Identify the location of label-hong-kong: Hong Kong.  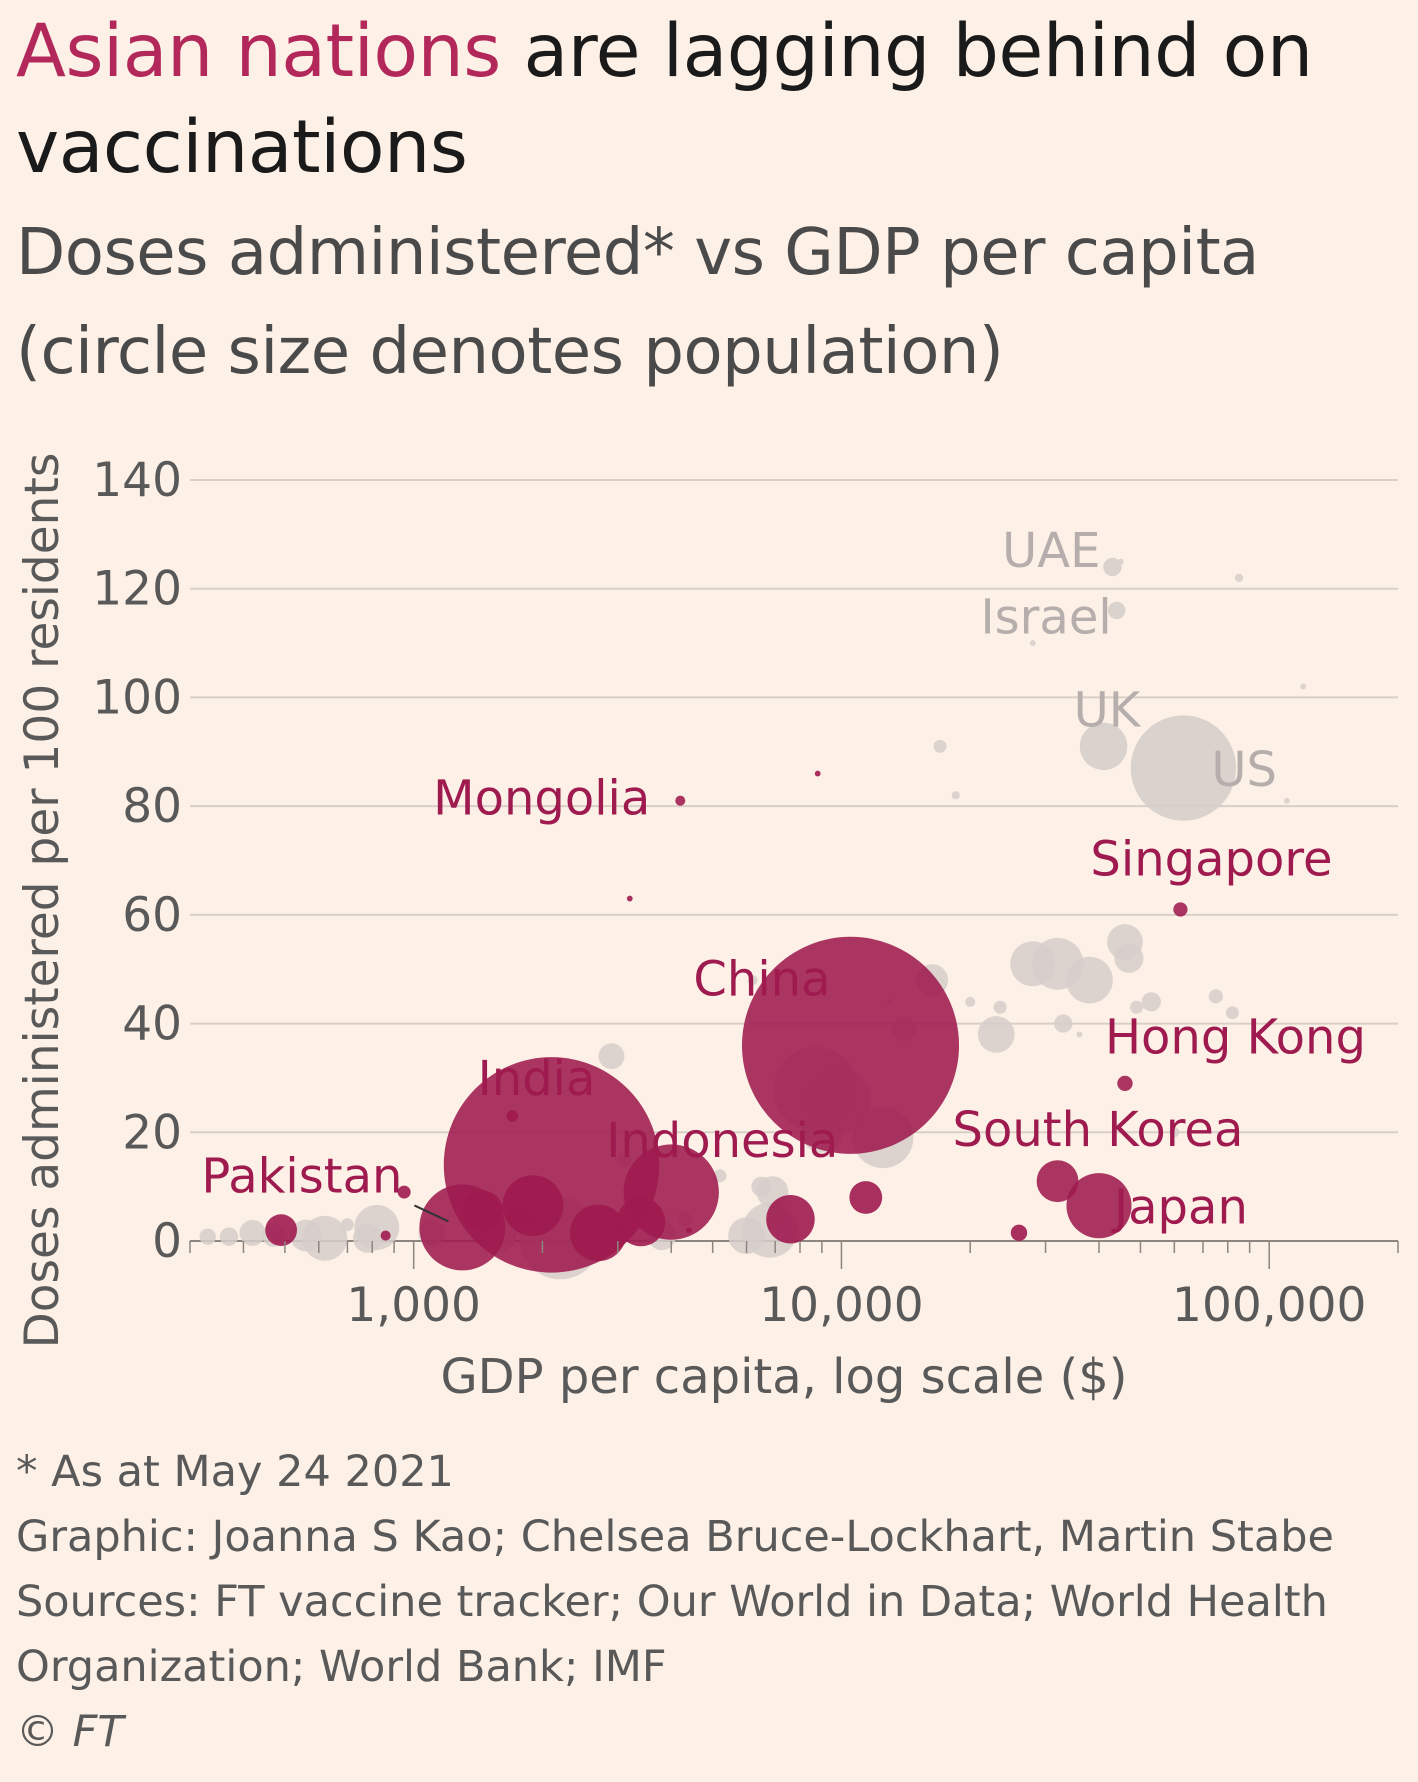
(1235, 1037).